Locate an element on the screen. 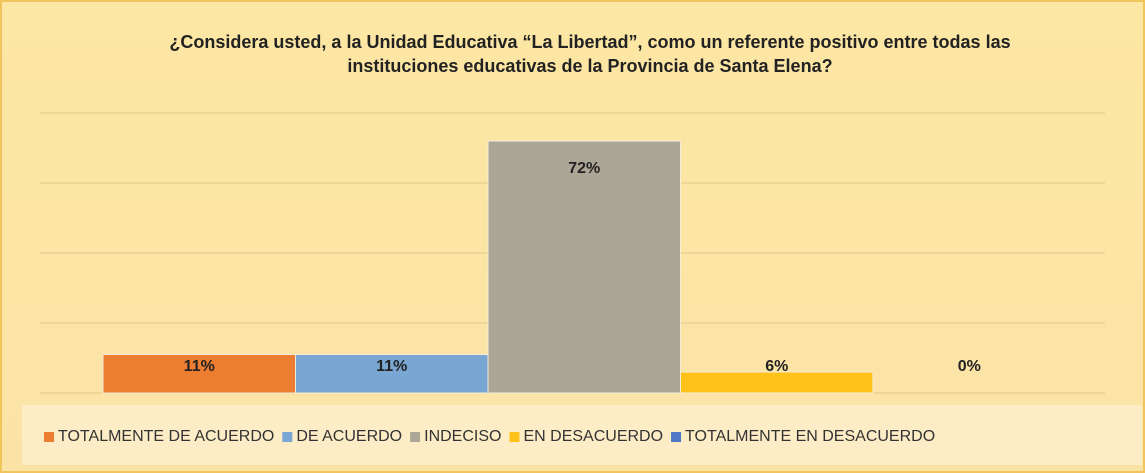  legend-label: DE ACUERDO is located at coordinates (349, 436).